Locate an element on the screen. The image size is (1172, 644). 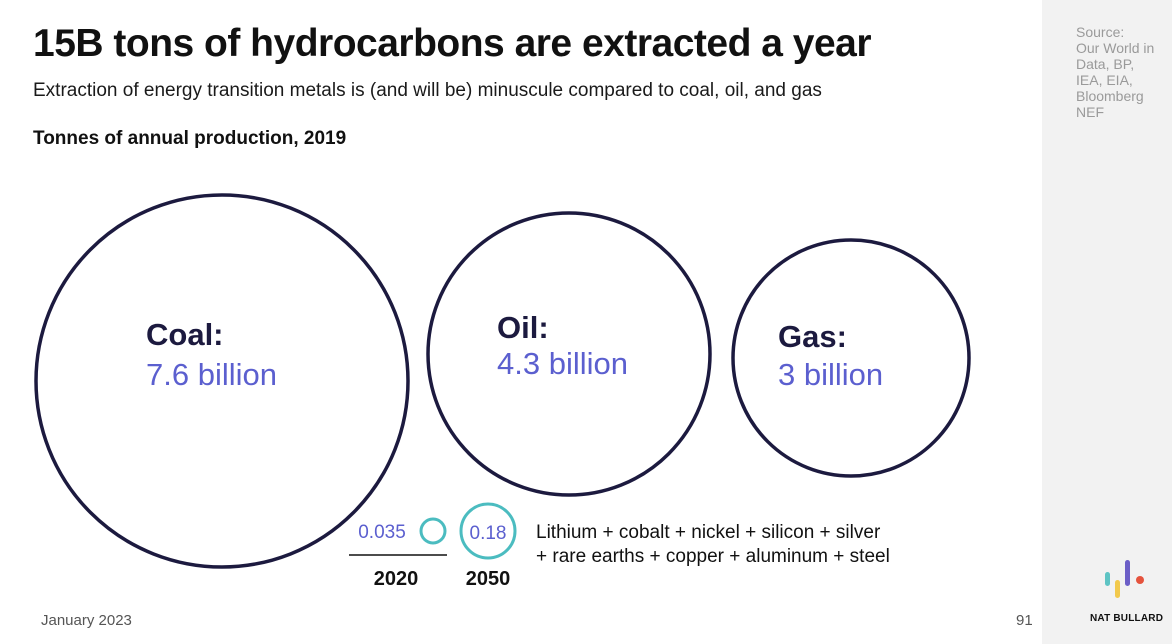
source-line: Bloomberg is located at coordinates (1110, 96).